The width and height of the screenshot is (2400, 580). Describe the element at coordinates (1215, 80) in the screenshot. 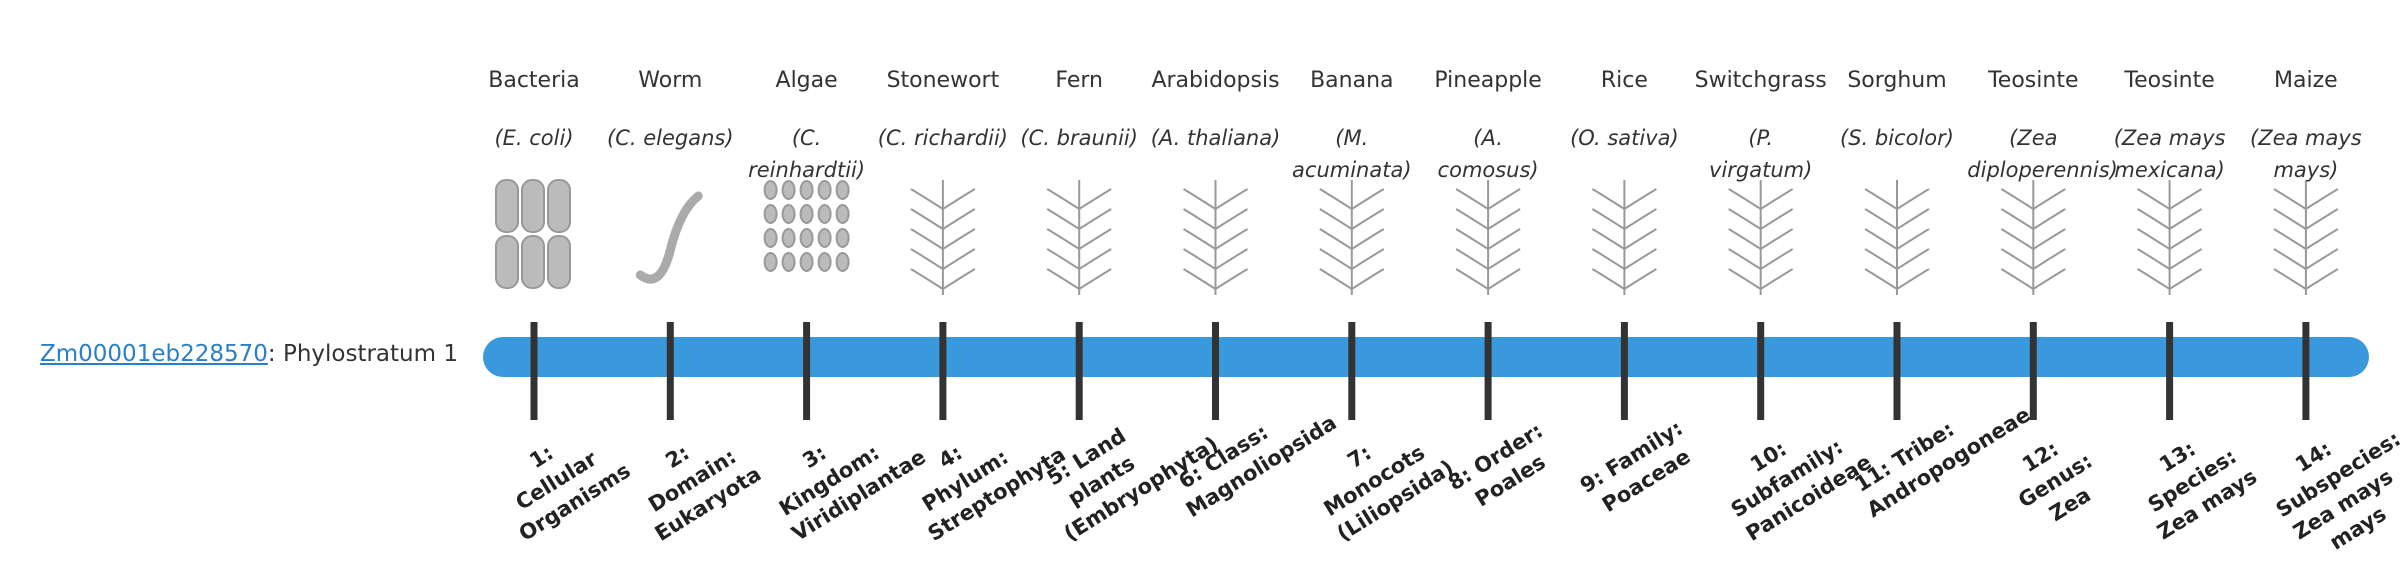

I see `organism-name: Arabidopsis` at that location.